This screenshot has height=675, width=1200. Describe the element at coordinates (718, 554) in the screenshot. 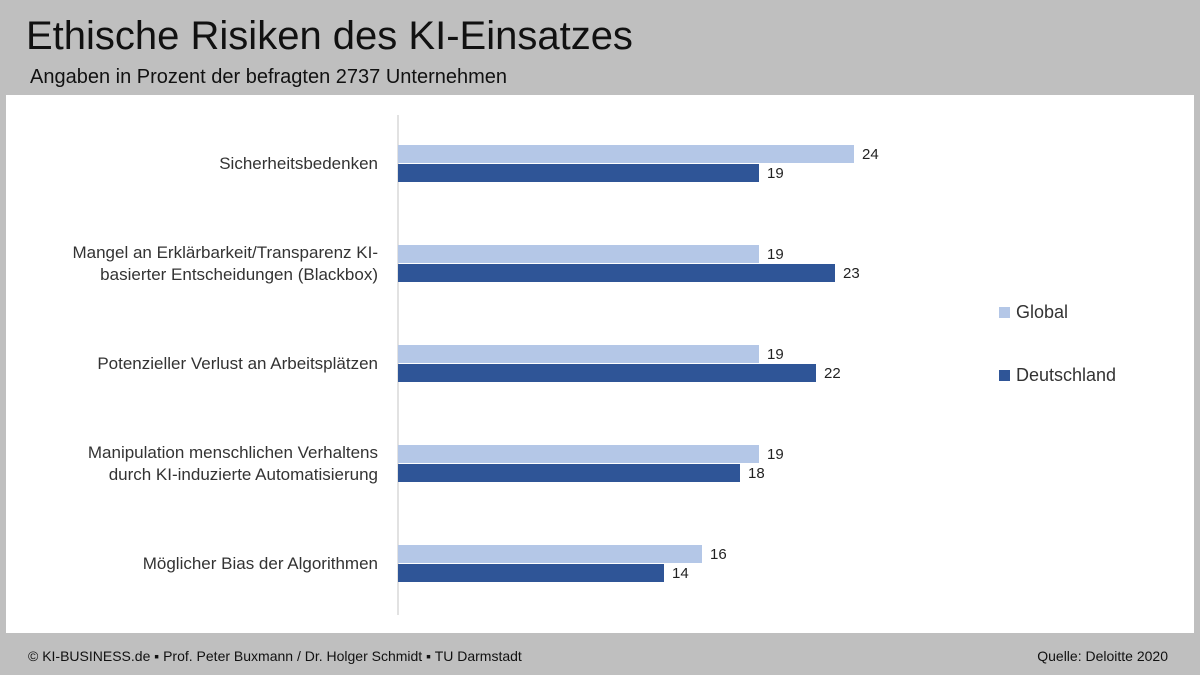

I see `data-label: 16` at that location.